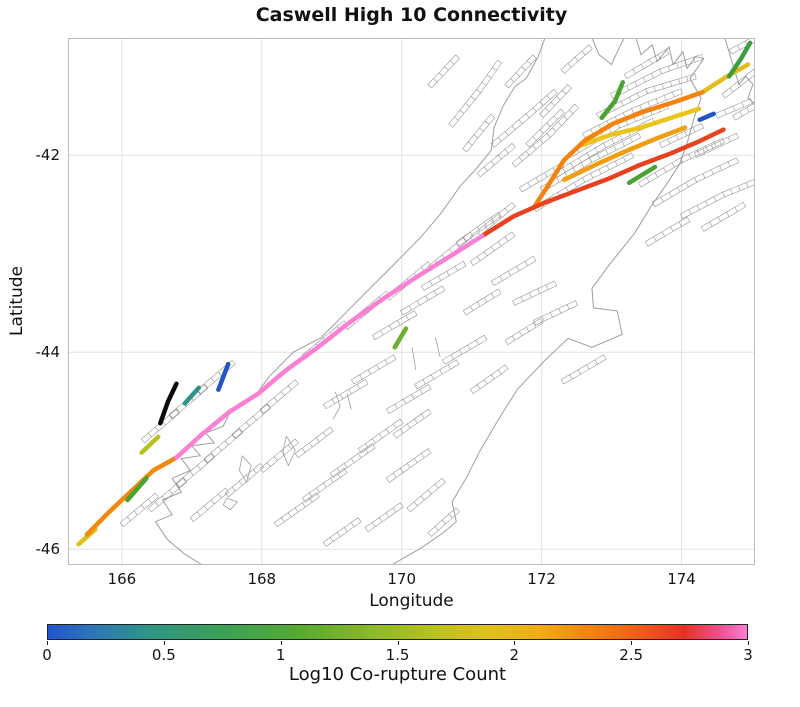  What do you see at coordinates (411, 601) in the screenshot?
I see `x-axis-label: Longitude` at bounding box center [411, 601].